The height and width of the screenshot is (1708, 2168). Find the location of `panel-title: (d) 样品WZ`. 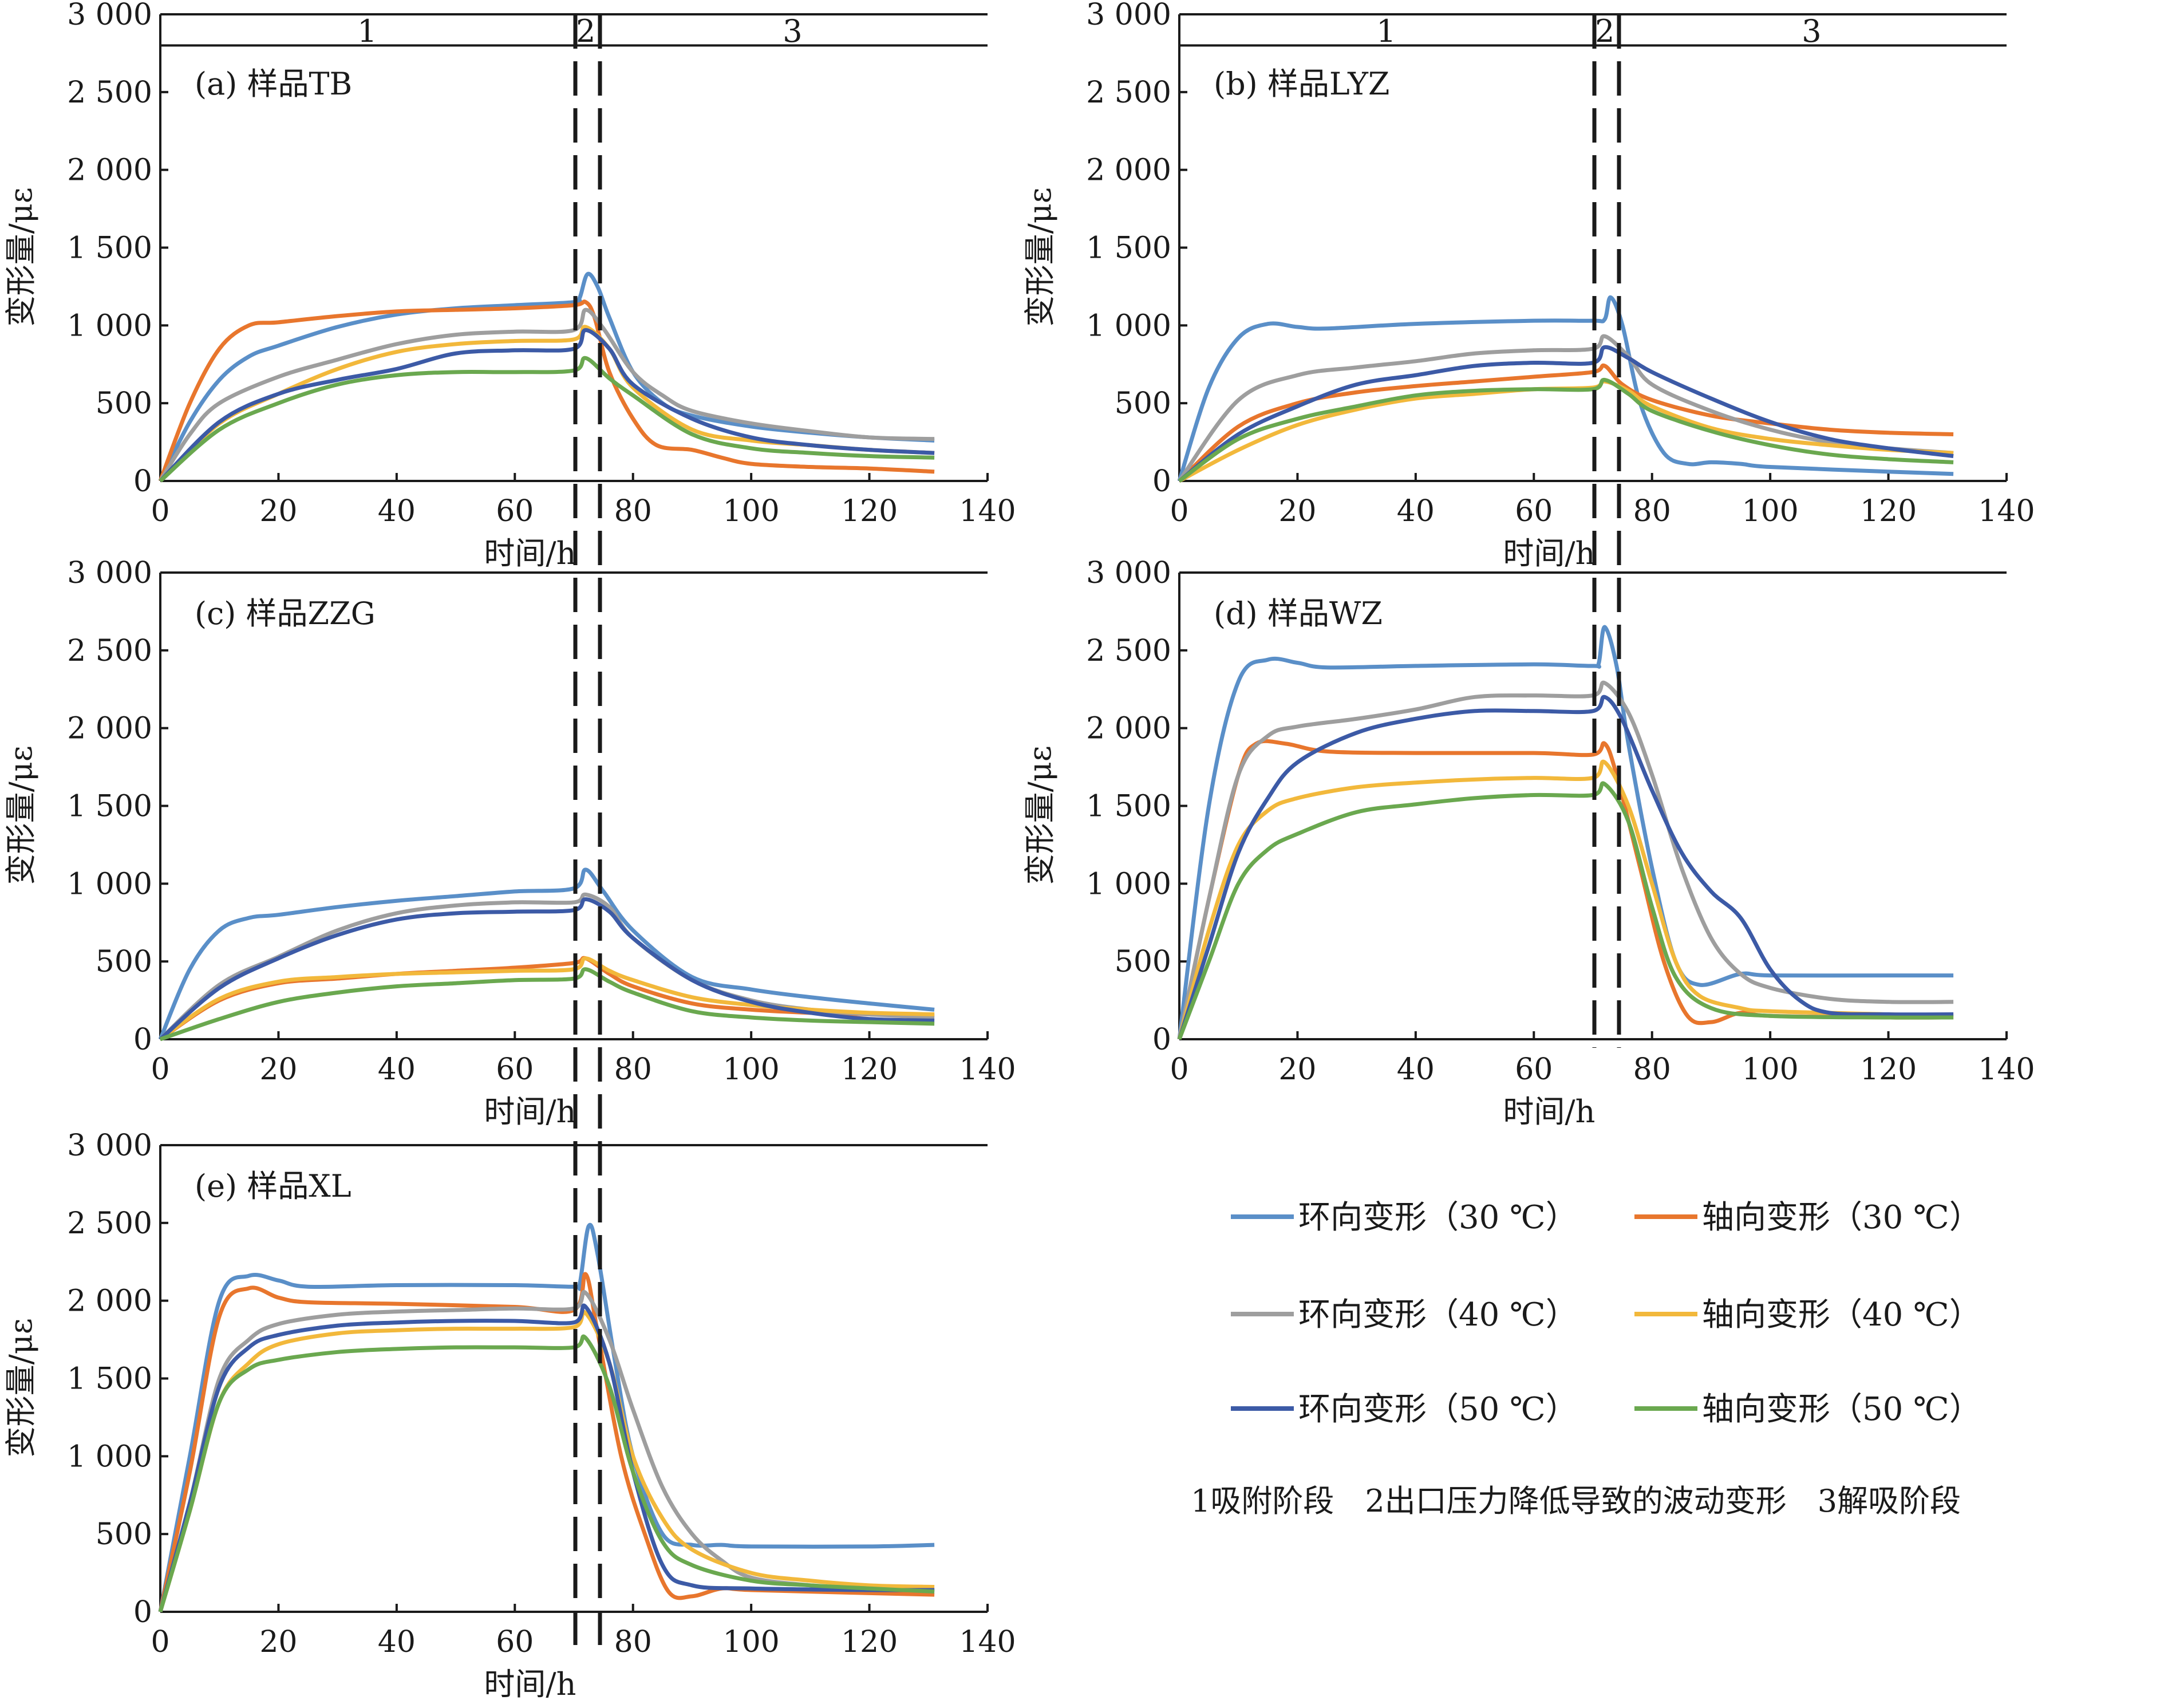

panel-title: (d) 样品WZ is located at coordinates (1298, 614).